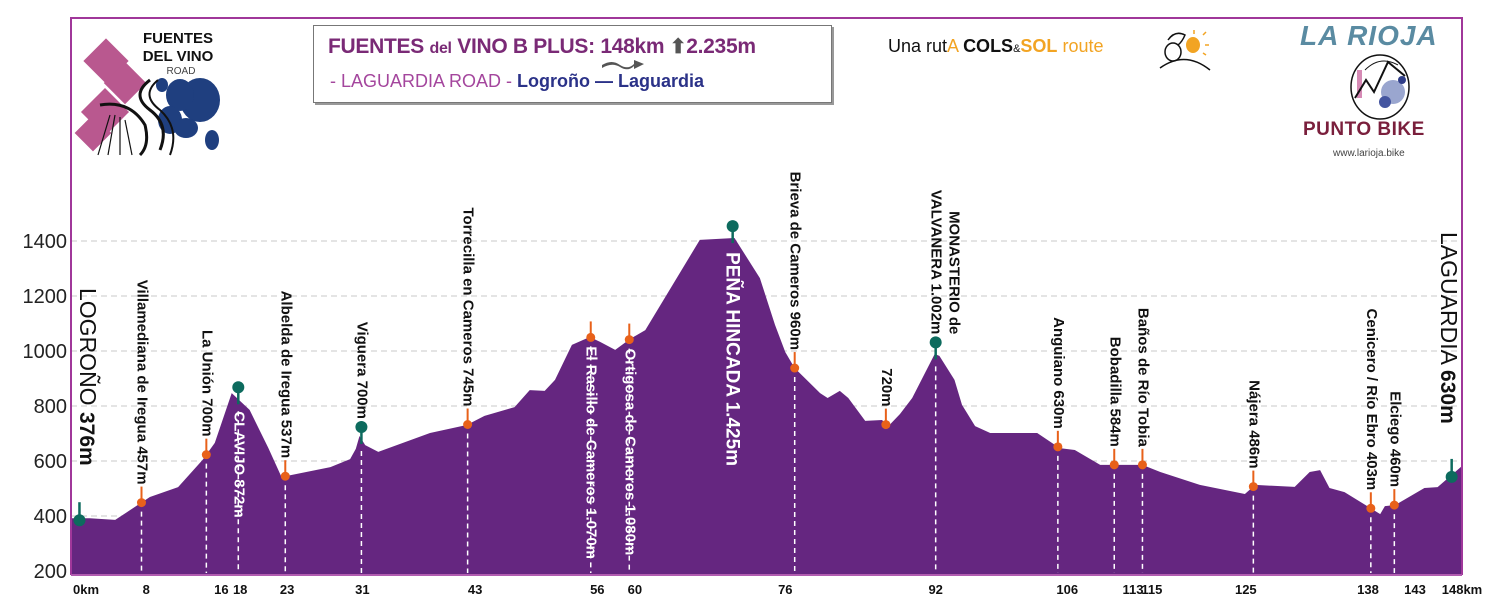 The image size is (1500, 600). I want to click on waypoint: Anguiano 630m, so click(1058, 445).